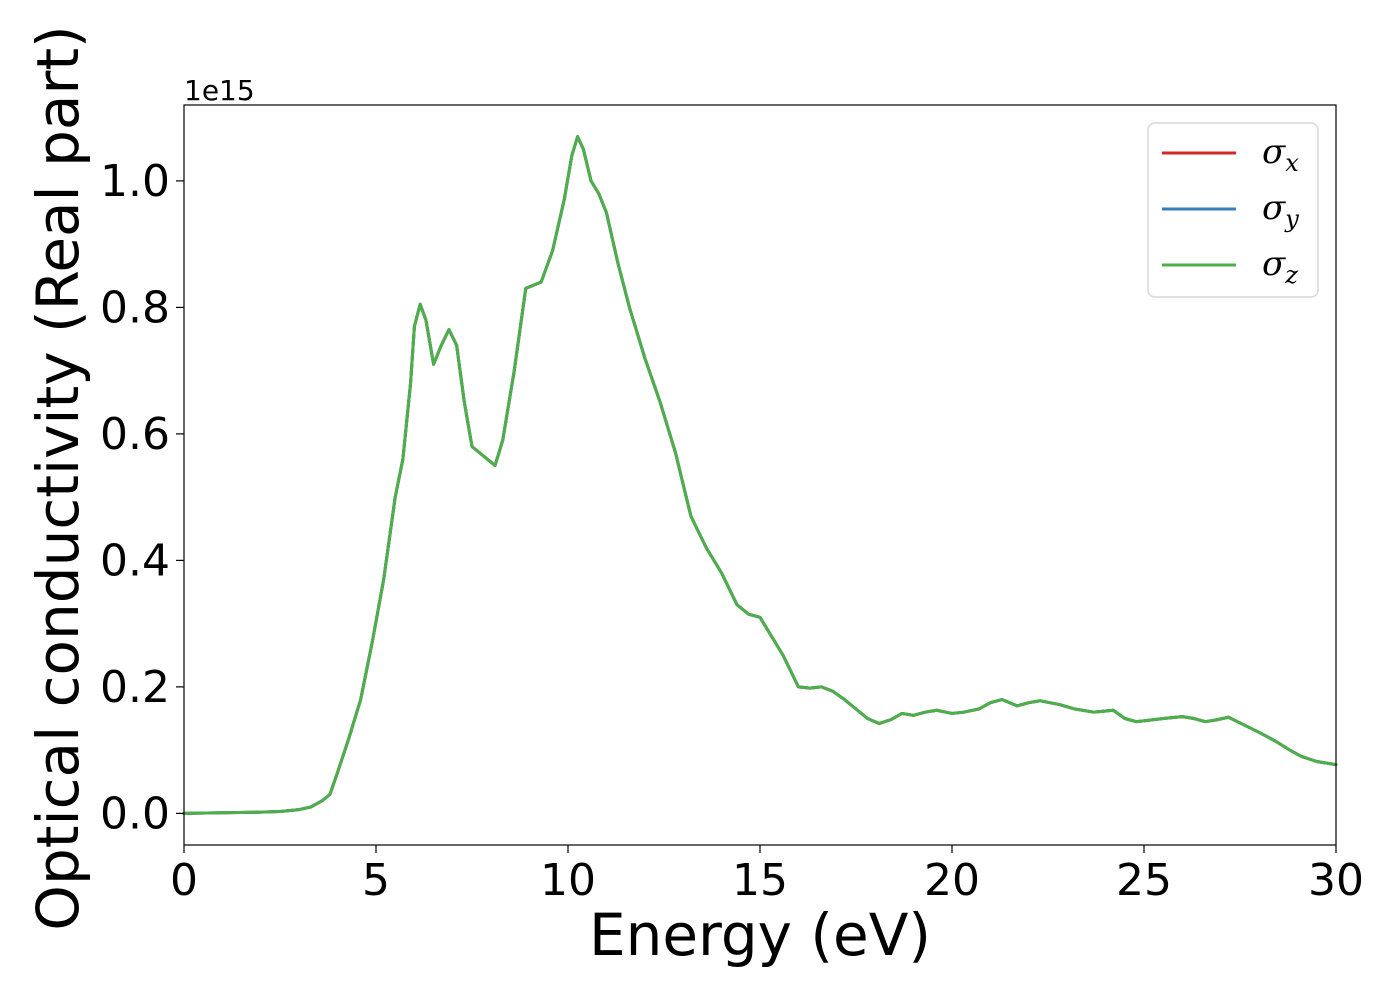  Describe the element at coordinates (1336, 880) in the screenshot. I see `x-tick-label: 30` at that location.